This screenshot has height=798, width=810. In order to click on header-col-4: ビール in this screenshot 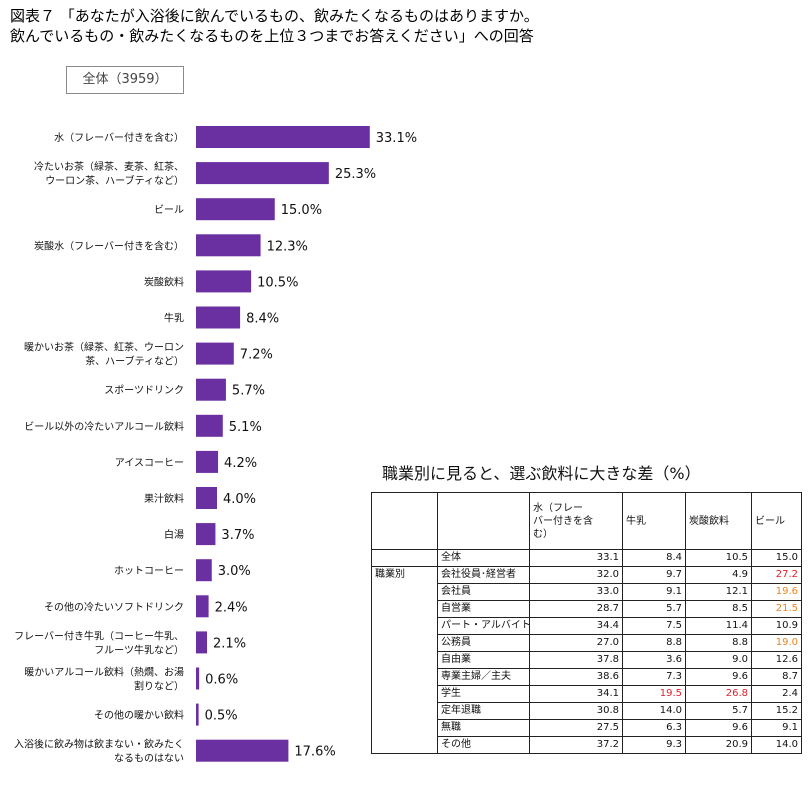, I will do `click(776, 521)`.